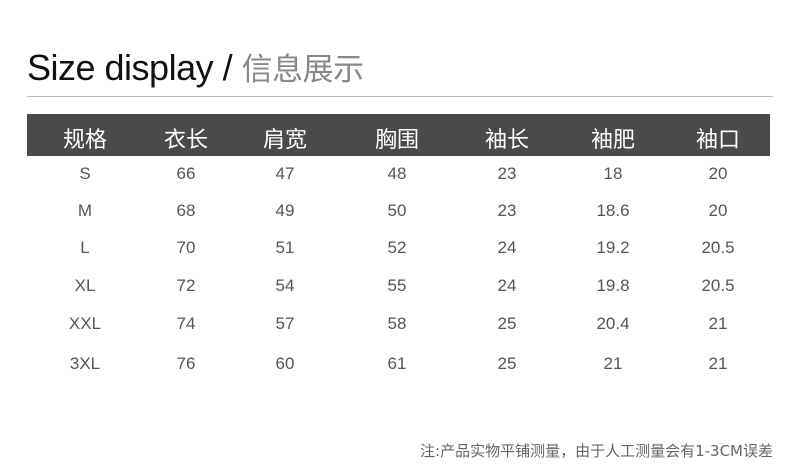 This screenshot has width=800, height=472. Describe the element at coordinates (285, 140) in the screenshot. I see `column-header: 肩宽` at that location.